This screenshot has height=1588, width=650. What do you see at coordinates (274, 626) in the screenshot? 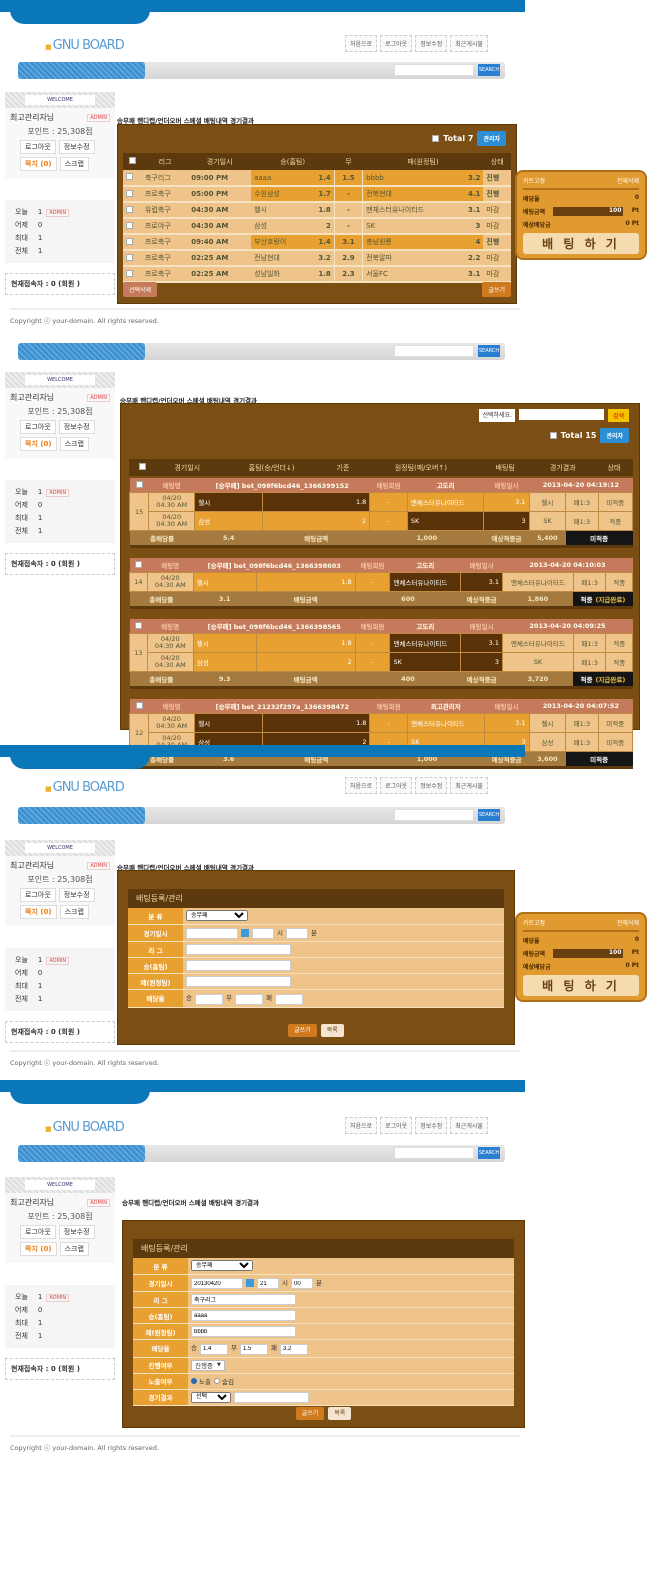
I see `bet-name: [승무패] bet_098f6bcd46_1366398565` at bounding box center [274, 626].